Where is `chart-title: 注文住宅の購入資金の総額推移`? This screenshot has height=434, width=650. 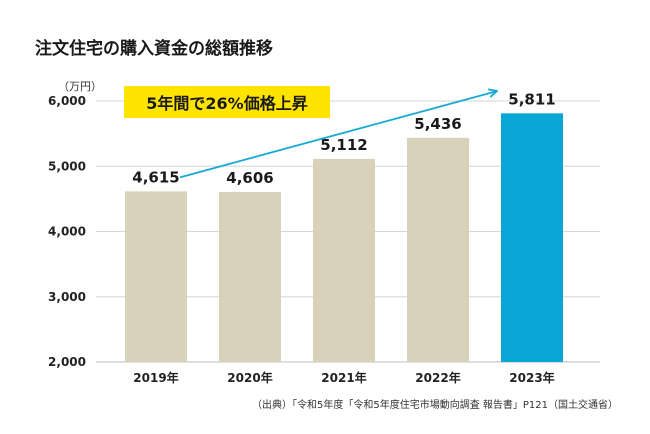
chart-title: 注文住宅の購入資金の総額推移 is located at coordinates (154, 49).